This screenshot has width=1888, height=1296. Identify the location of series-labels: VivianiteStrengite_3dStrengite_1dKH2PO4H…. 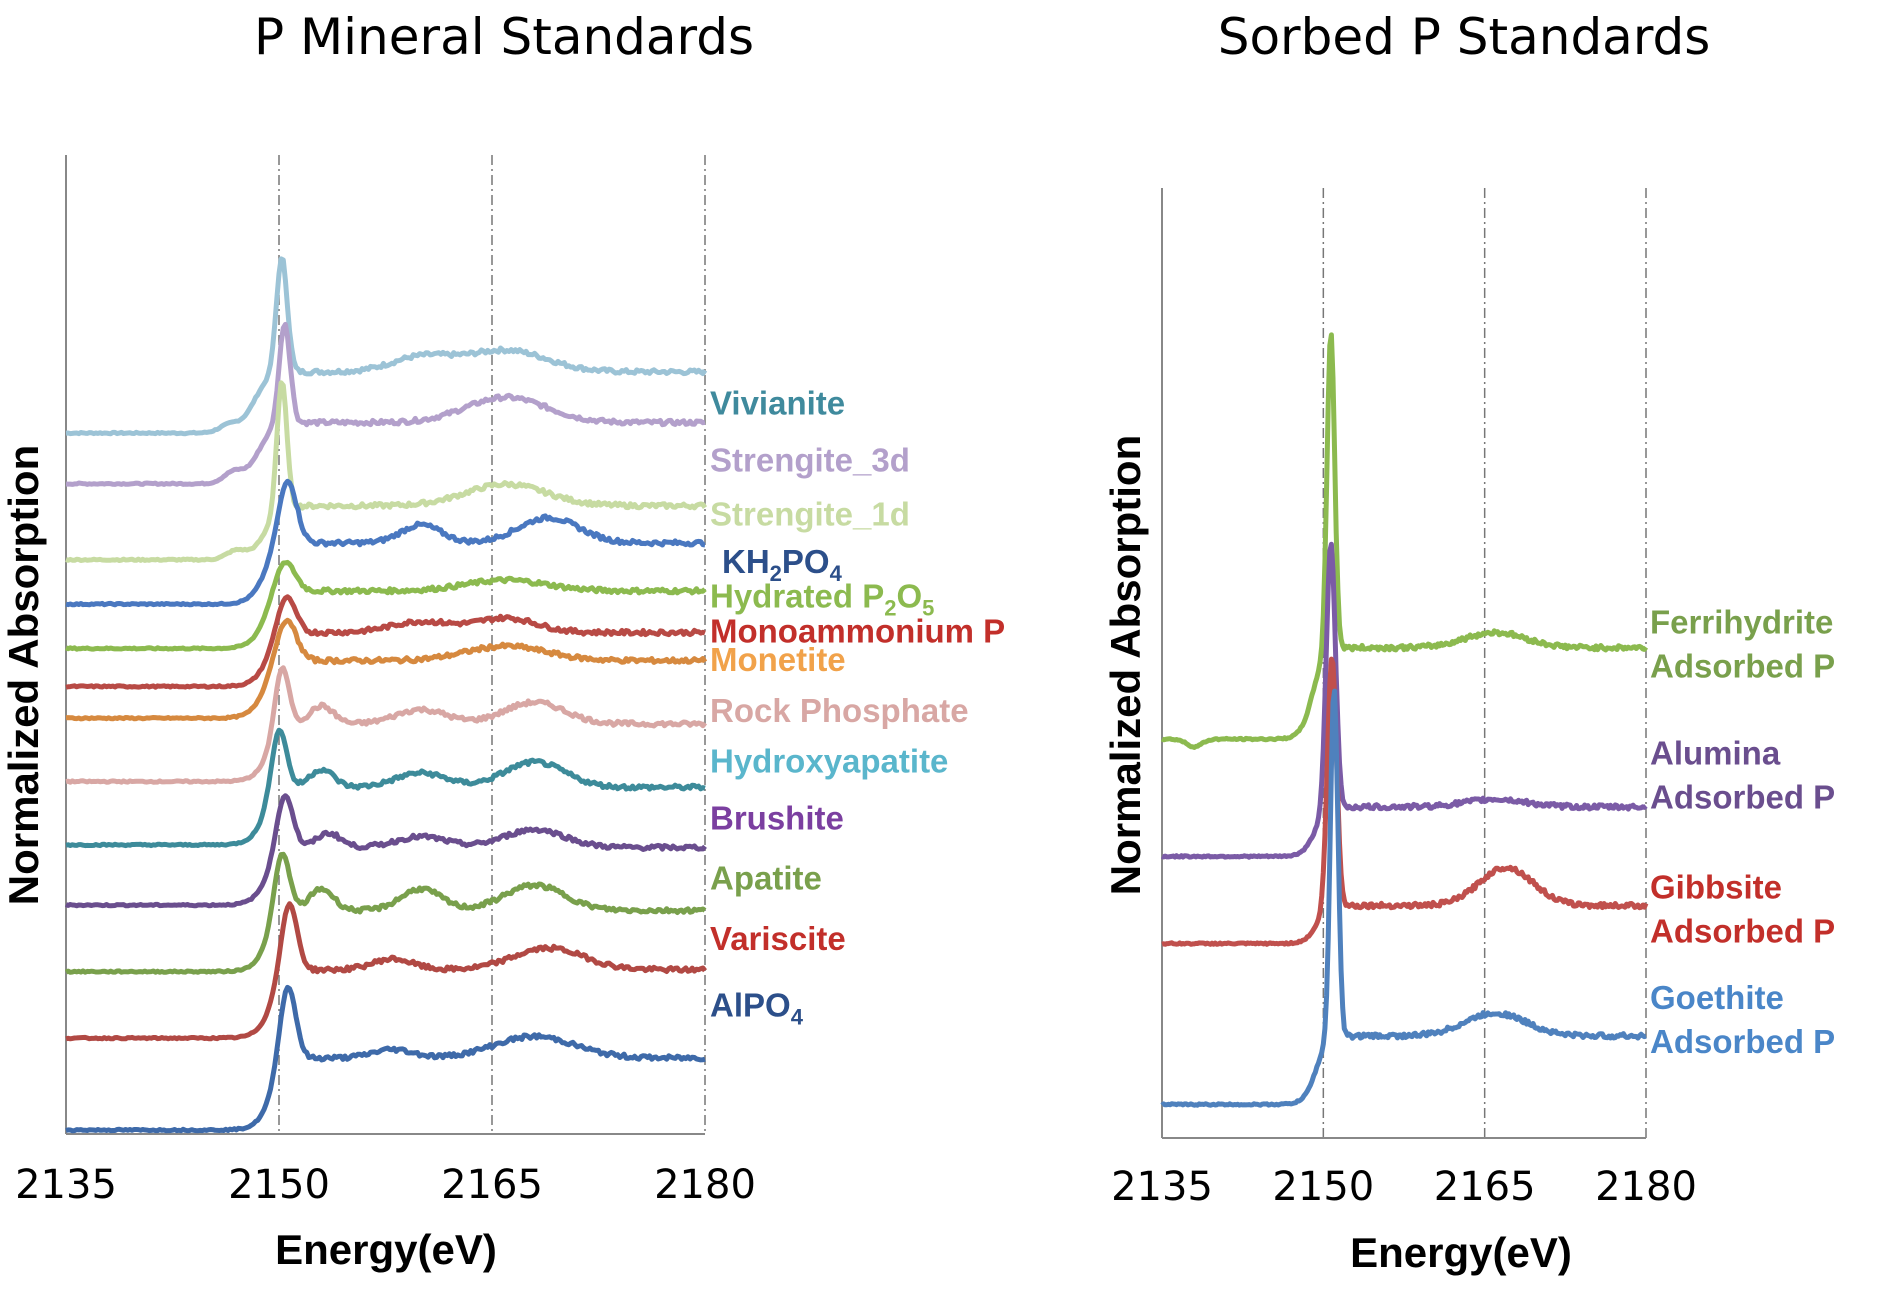
(857, 706).